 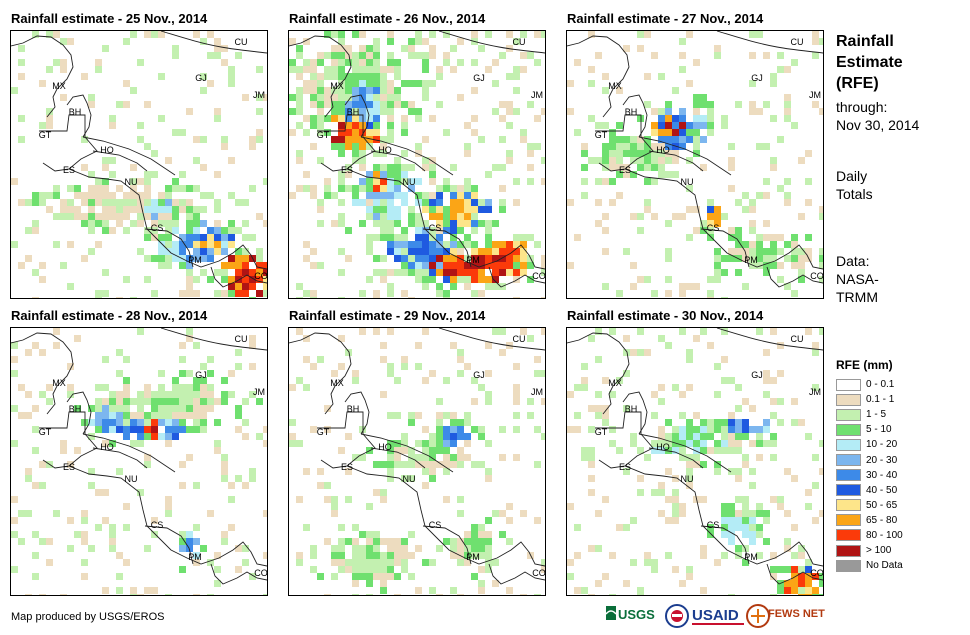 What do you see at coordinates (157, 525) in the screenshot?
I see `country-label: CS` at bounding box center [157, 525].